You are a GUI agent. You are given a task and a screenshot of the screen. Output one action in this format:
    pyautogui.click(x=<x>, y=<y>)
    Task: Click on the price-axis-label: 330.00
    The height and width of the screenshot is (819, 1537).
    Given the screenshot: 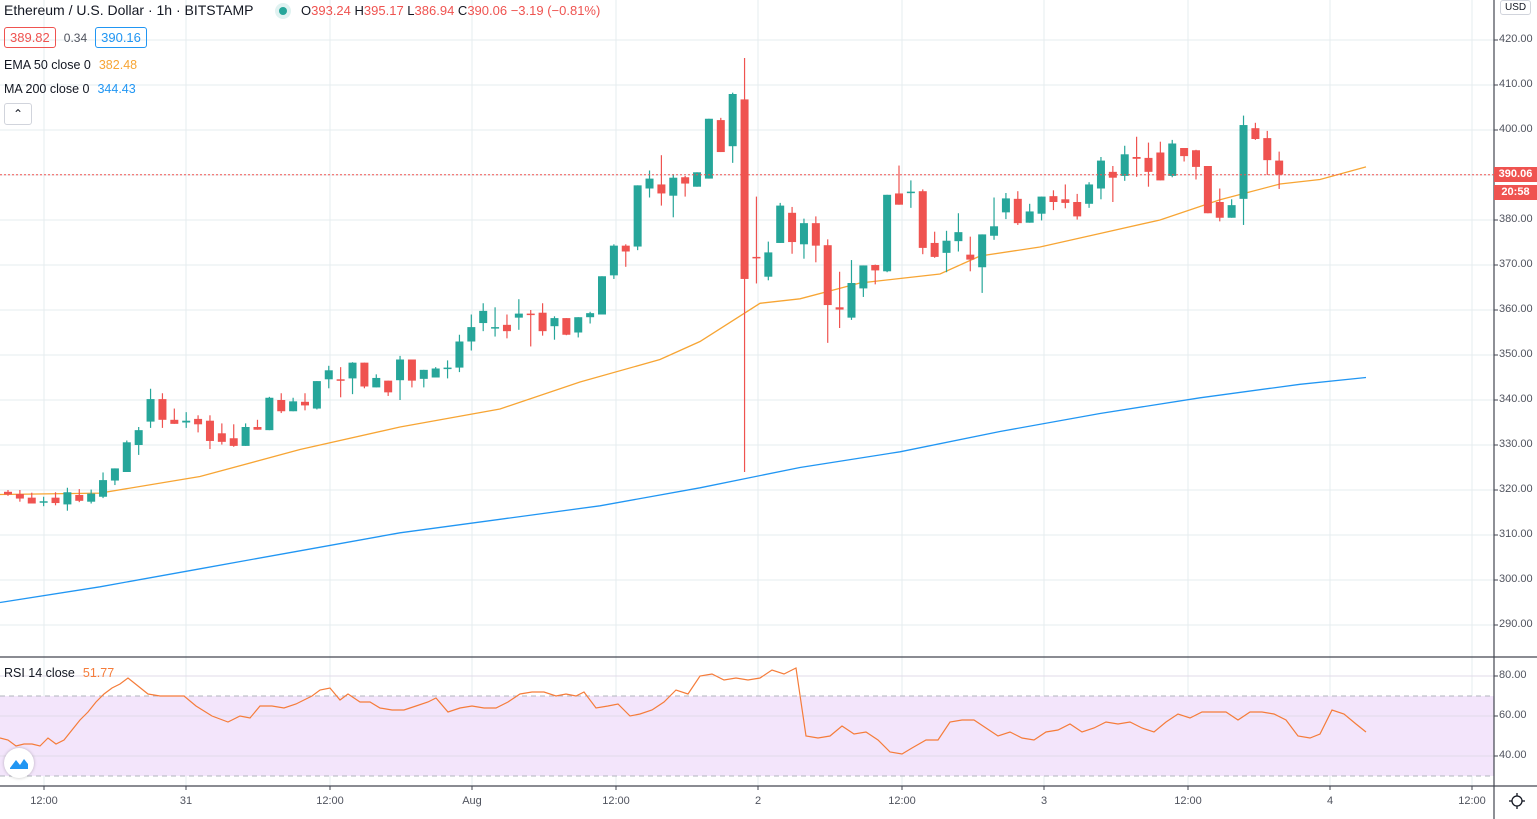 What is the action you would take?
    pyautogui.click(x=1516, y=444)
    